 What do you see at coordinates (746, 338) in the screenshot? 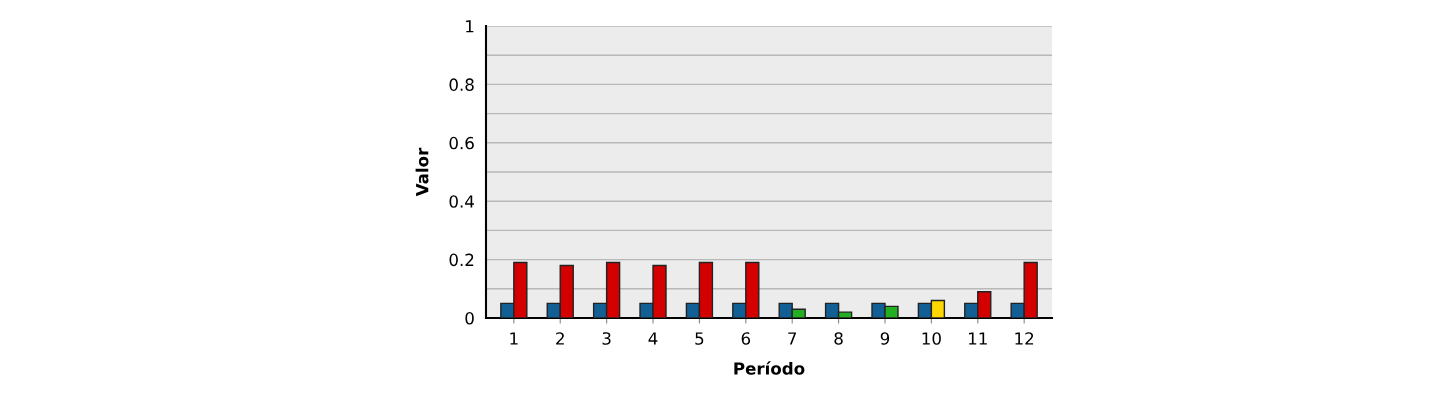
I see `x-tick-label: 6` at bounding box center [746, 338].